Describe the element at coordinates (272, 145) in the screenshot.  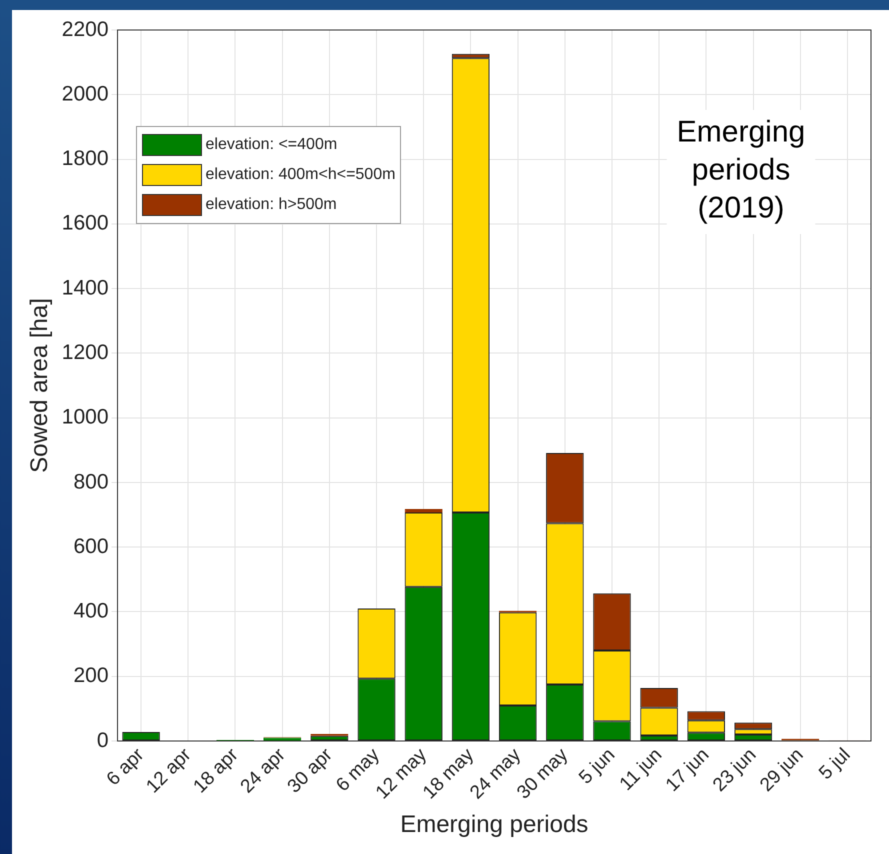
I see `legend-label: elevation: <=400m` at that location.